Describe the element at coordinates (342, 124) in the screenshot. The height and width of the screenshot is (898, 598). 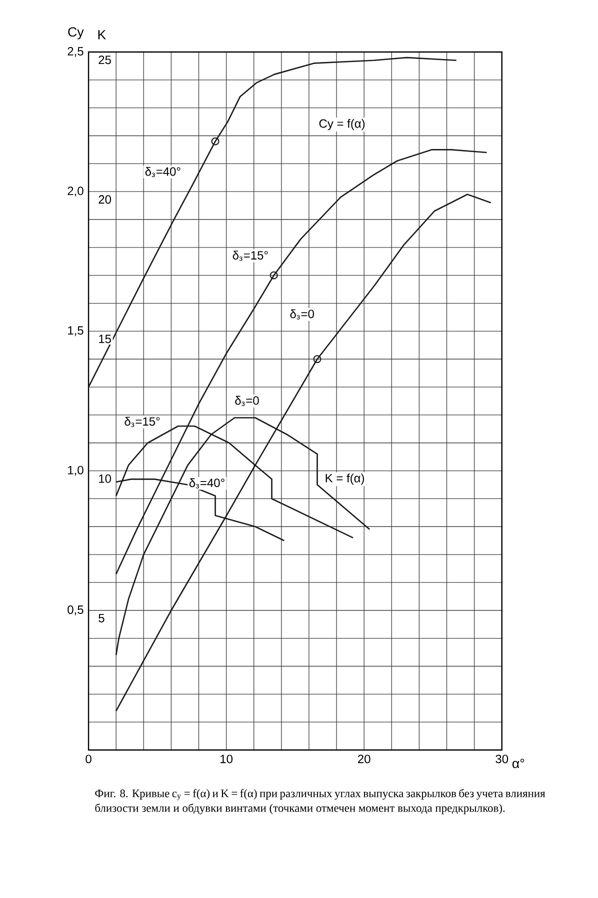
I see `annotation: Cy = f(α)` at that location.